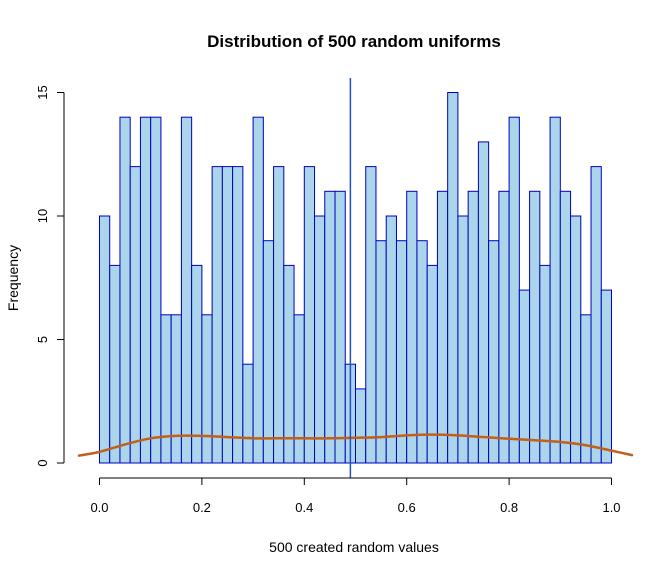 The width and height of the screenshot is (672, 576). I want to click on x-axis-label: 500 created random values, so click(354, 547).